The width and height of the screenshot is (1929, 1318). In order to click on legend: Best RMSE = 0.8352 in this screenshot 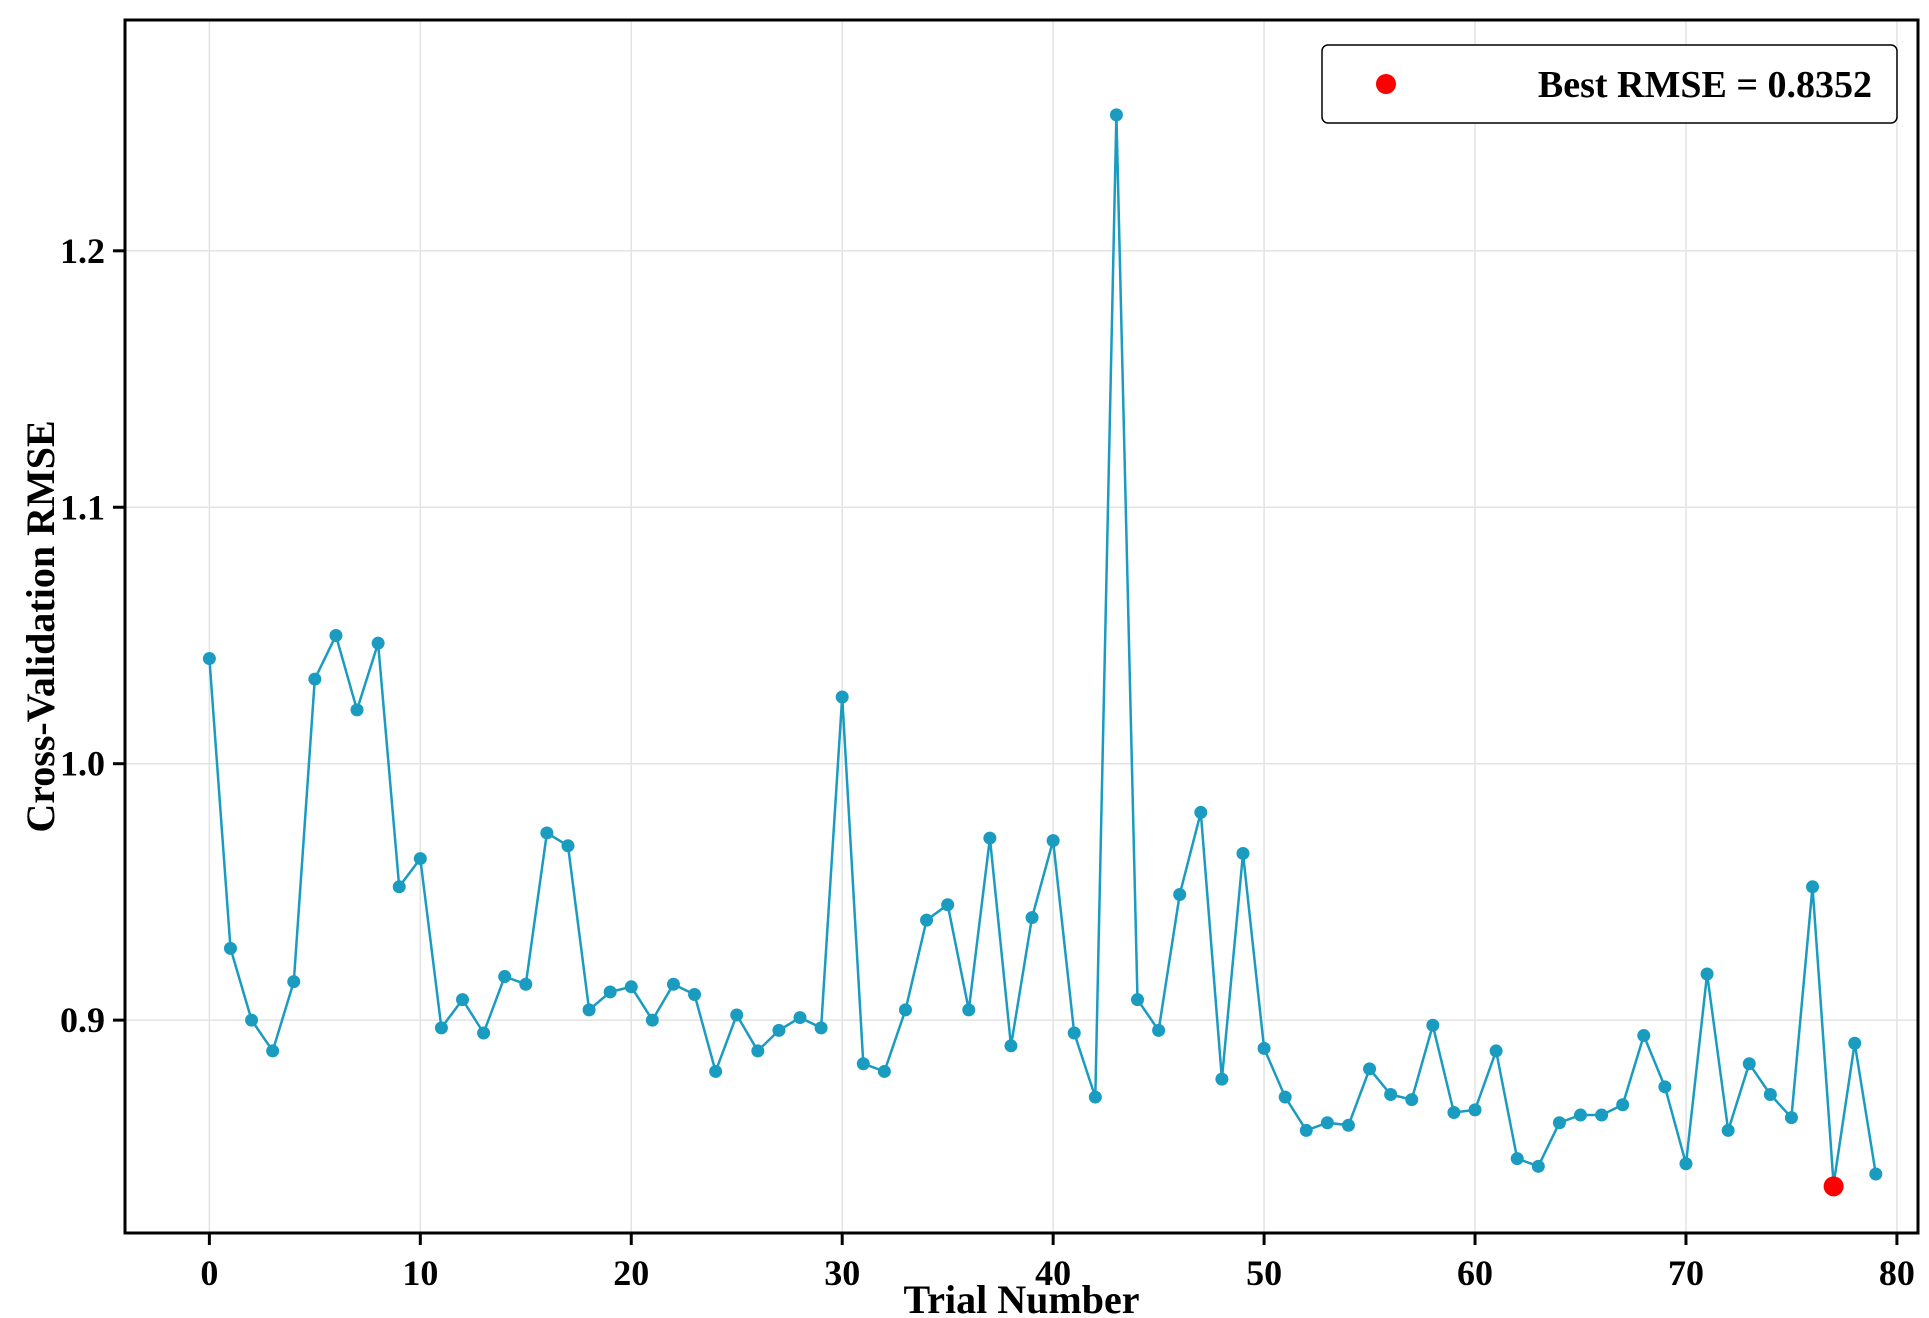, I will do `click(1609, 84)`.